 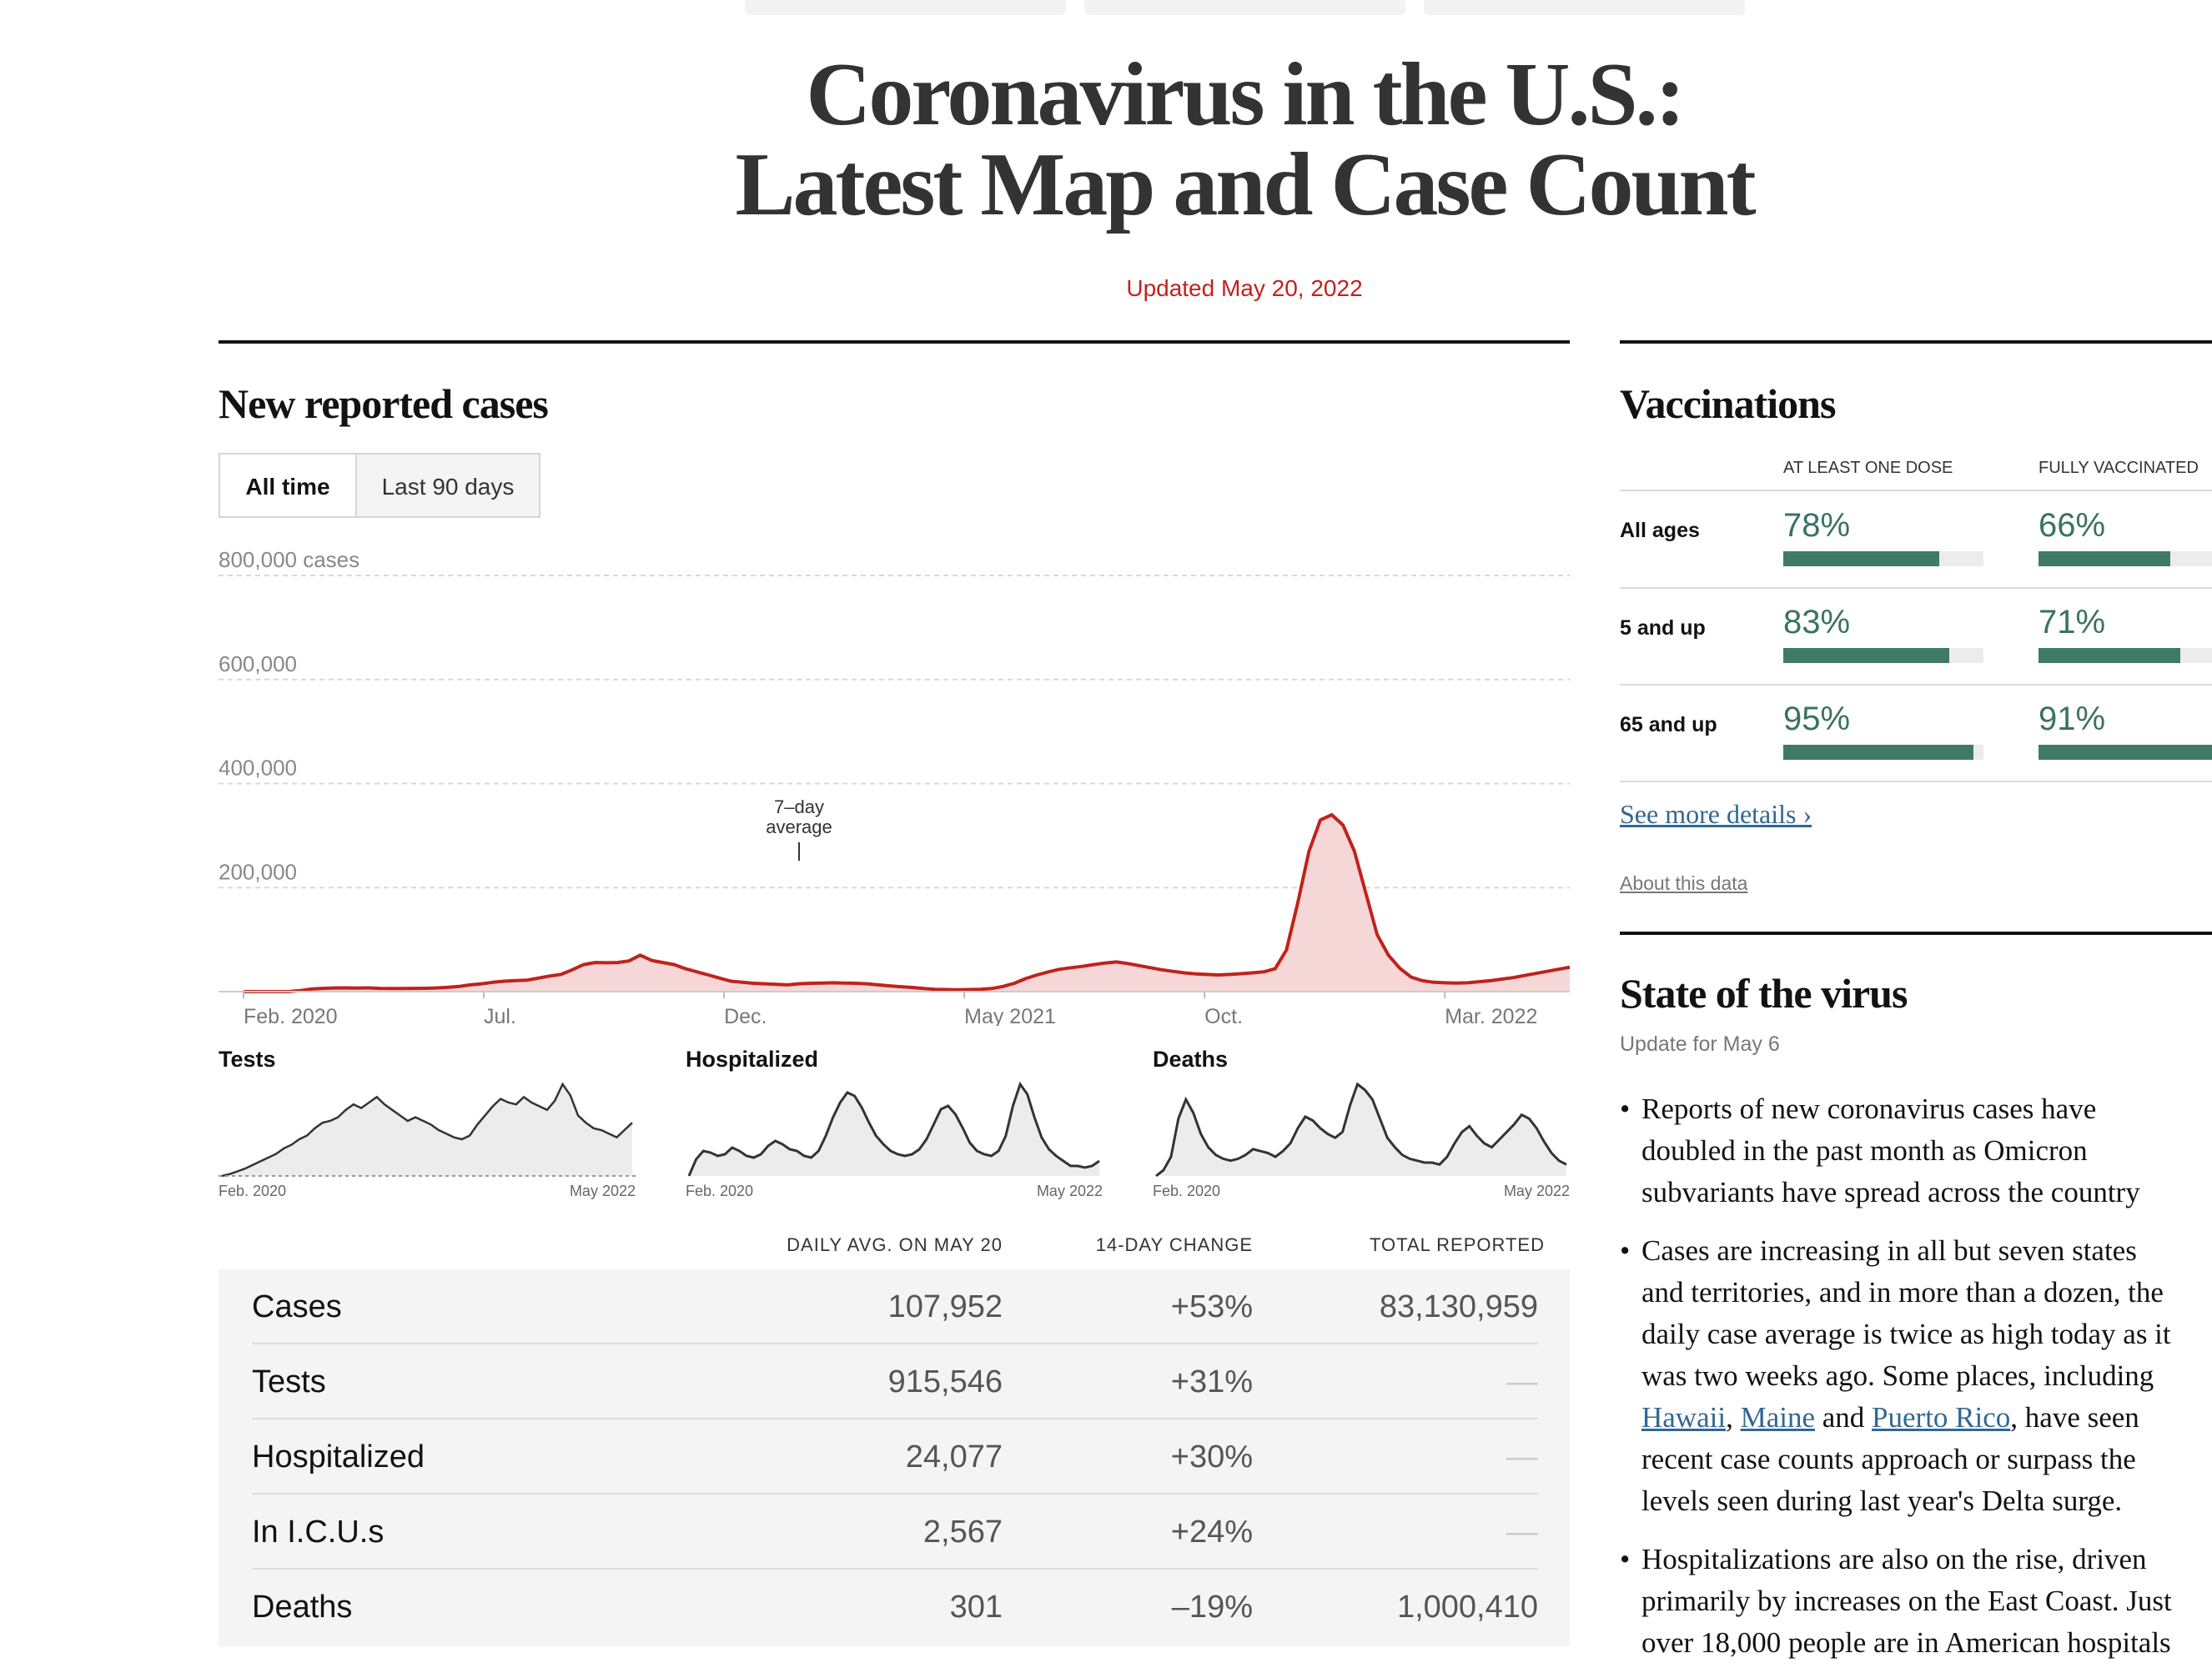 What do you see at coordinates (1764, 993) in the screenshot?
I see `state-of-virus-title: State of the virus` at bounding box center [1764, 993].